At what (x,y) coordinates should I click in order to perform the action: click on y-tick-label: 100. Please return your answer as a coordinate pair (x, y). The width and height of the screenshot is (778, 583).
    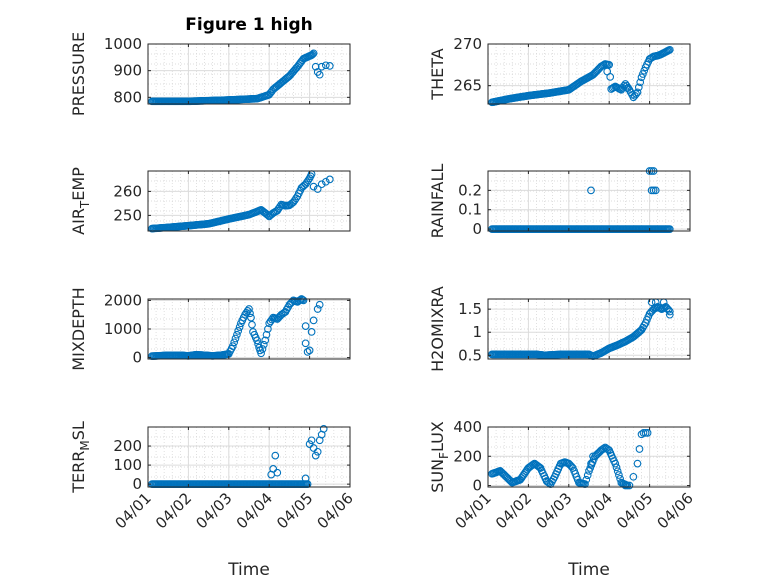
    Looking at the image, I should click on (127, 465).